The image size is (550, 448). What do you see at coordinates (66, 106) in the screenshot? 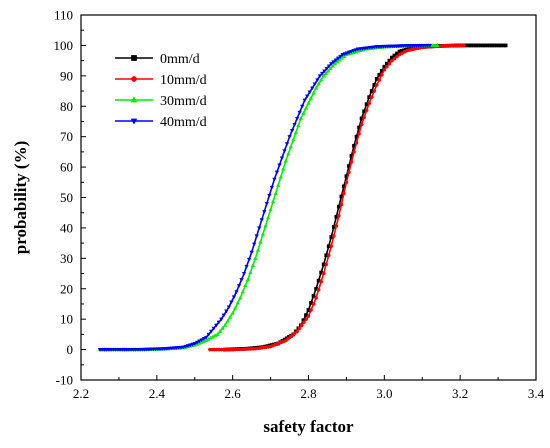
I see `y-tick-label: 80` at bounding box center [66, 106].